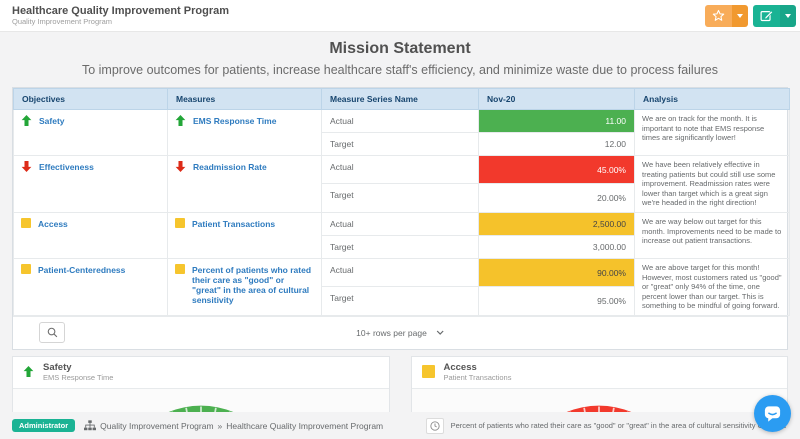 The height and width of the screenshot is (439, 800). I want to click on measure-link: Patient Transactions, so click(234, 223).